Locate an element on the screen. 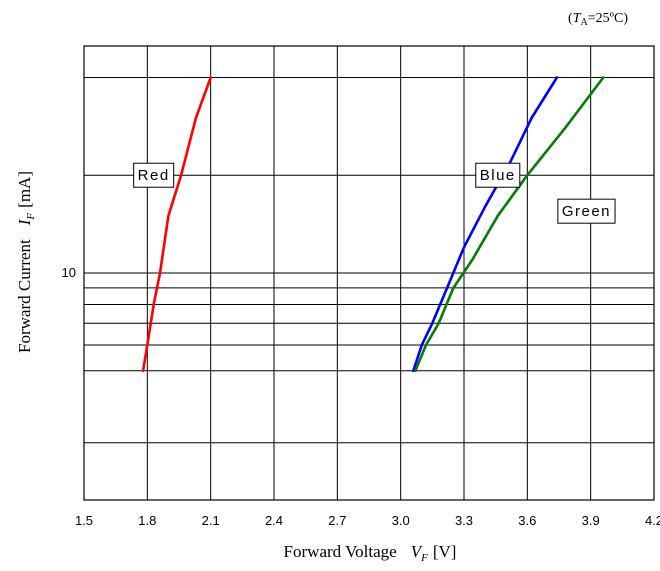  x-tick-label: 2.4 is located at coordinates (274, 520).